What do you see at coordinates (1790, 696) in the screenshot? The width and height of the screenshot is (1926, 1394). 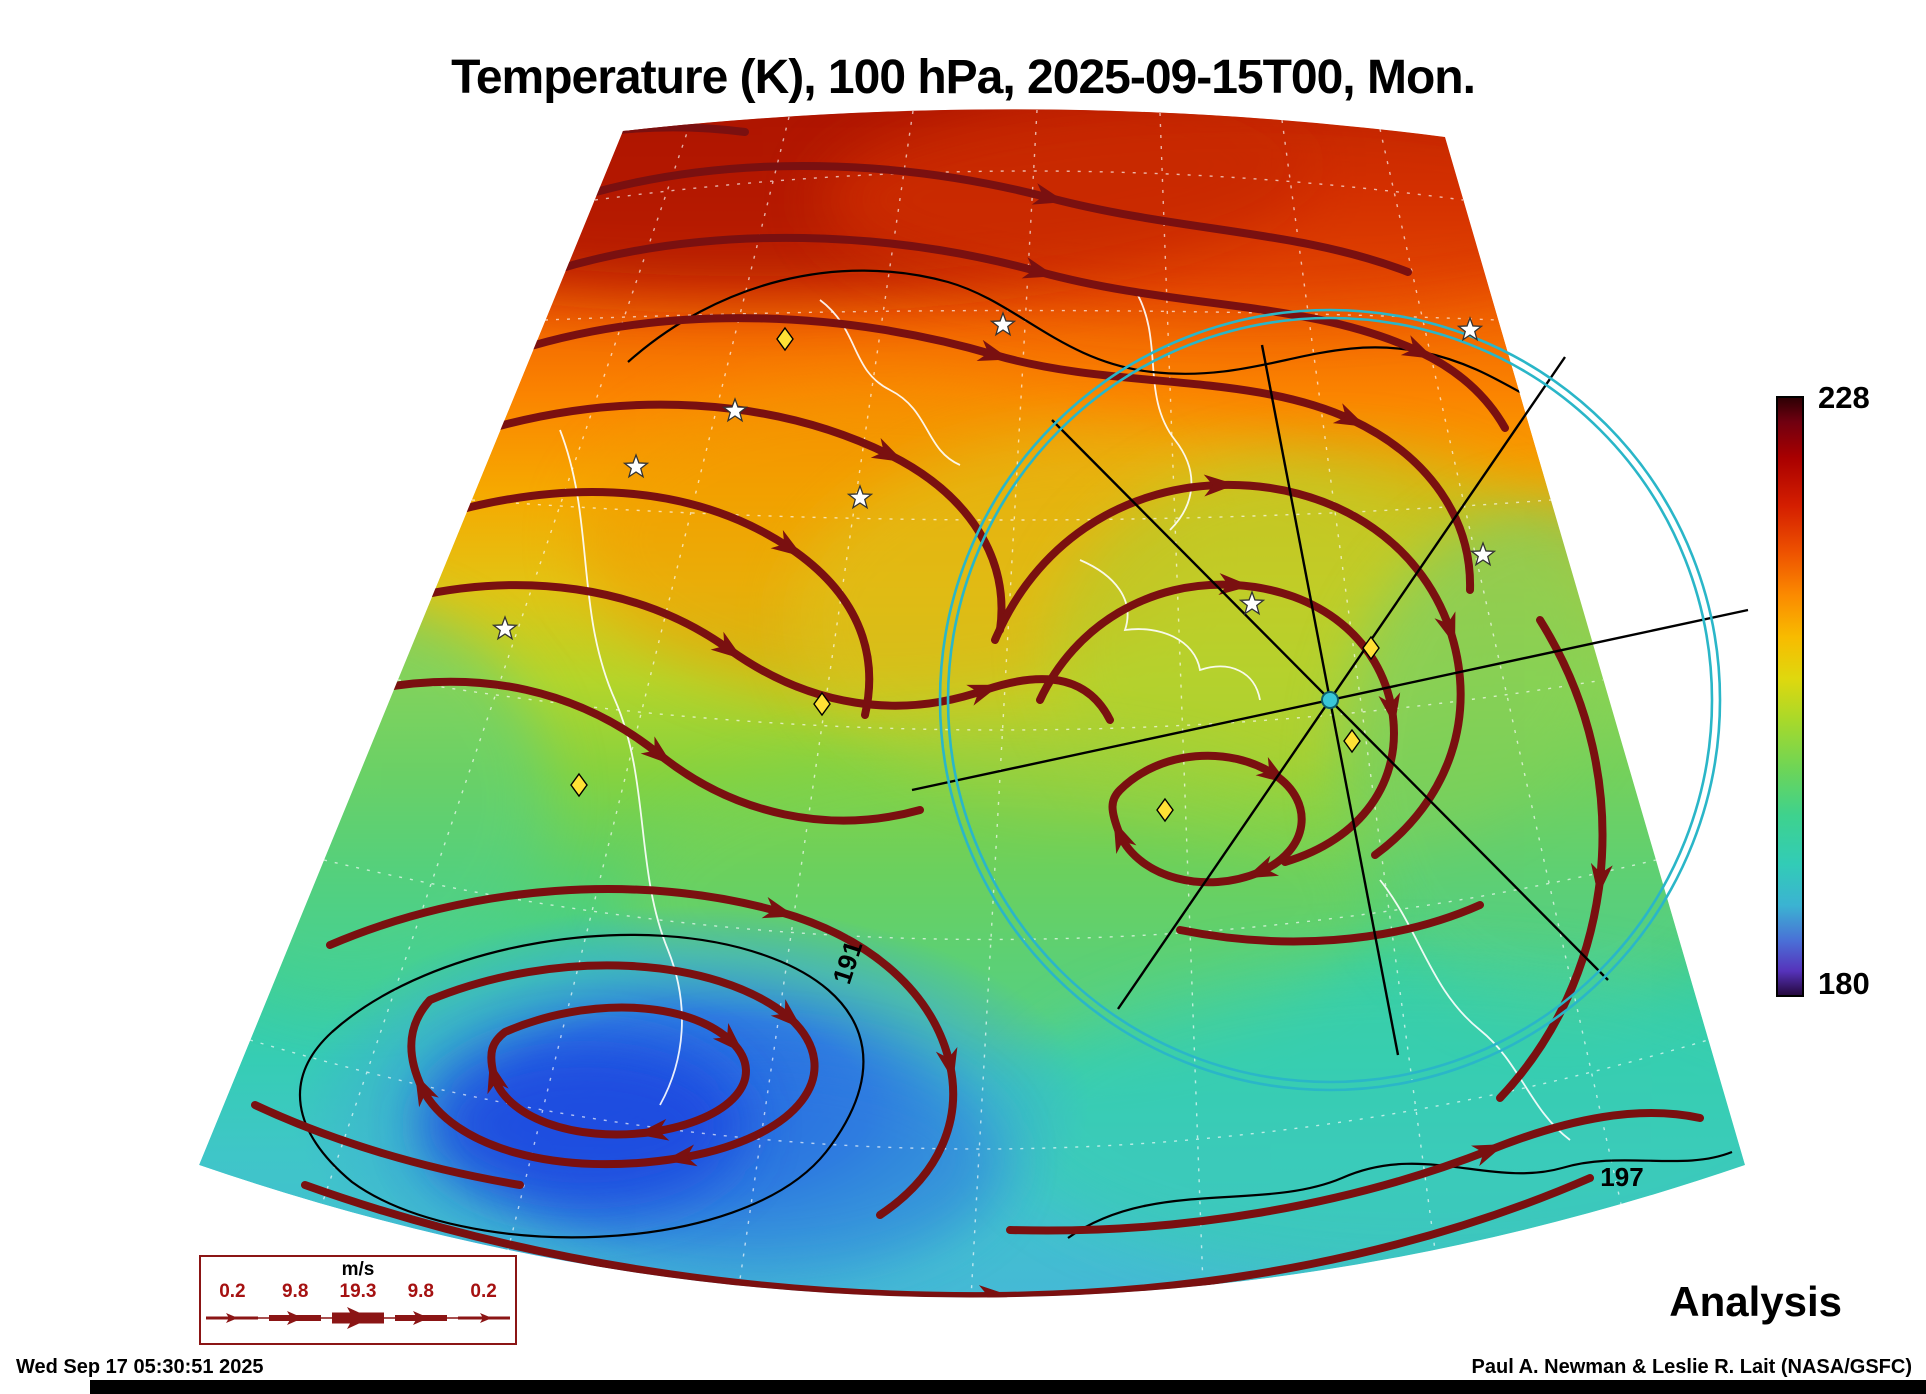 I see `temperature-colorbar` at bounding box center [1790, 696].